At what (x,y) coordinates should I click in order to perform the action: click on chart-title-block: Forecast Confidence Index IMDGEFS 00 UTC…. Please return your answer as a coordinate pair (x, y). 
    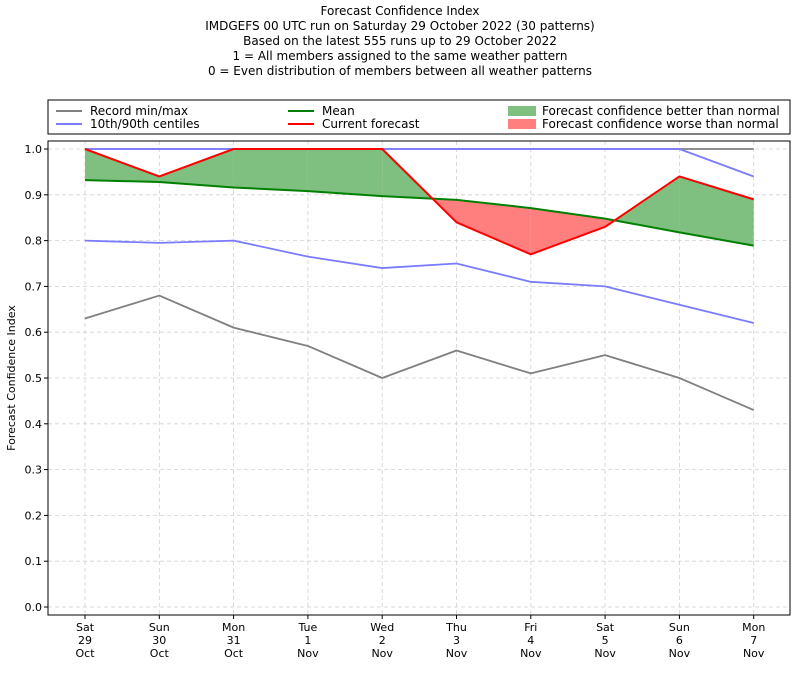
    Looking at the image, I should click on (400, 41).